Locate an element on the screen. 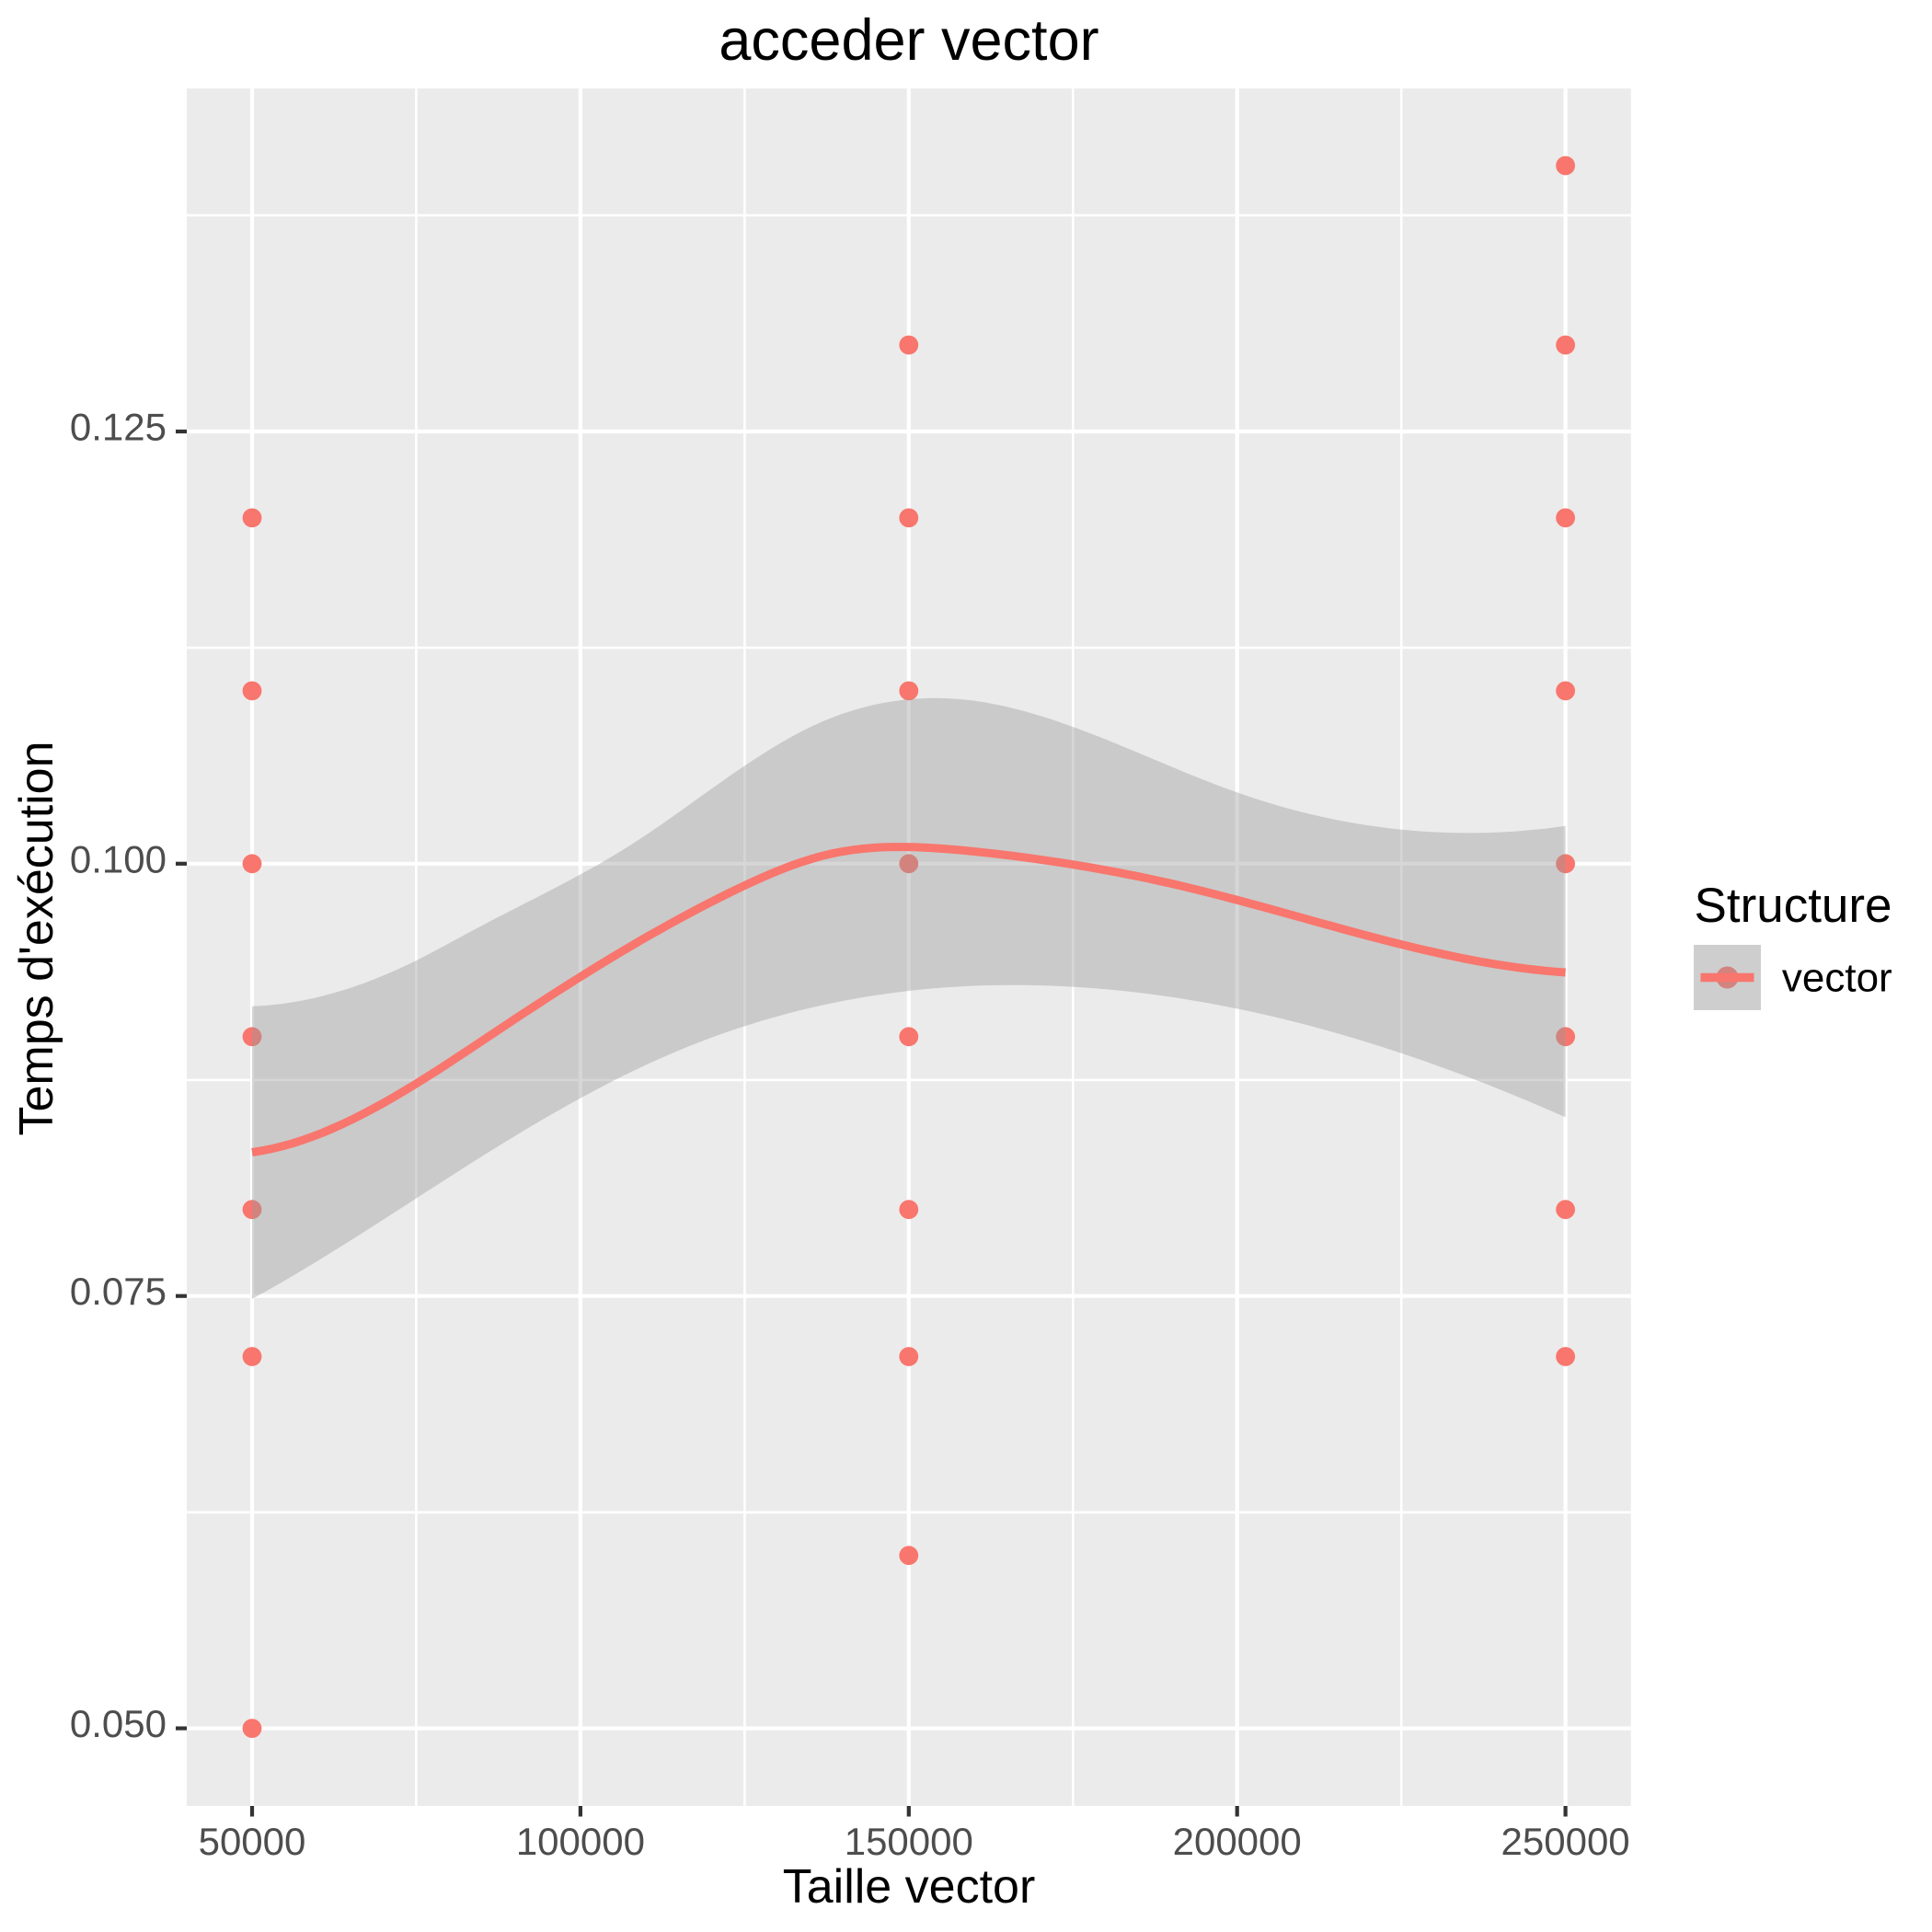 The image size is (1932, 1932). svg-text: vector is located at coordinates (1837, 978).